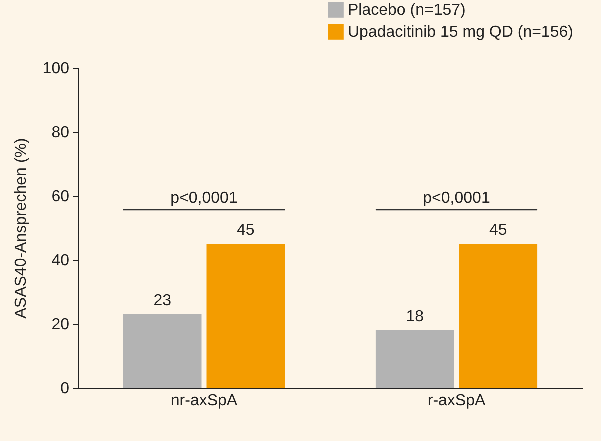  What do you see at coordinates (407, 10) in the screenshot?
I see `legend-label: Placebo (n=157)` at bounding box center [407, 10].